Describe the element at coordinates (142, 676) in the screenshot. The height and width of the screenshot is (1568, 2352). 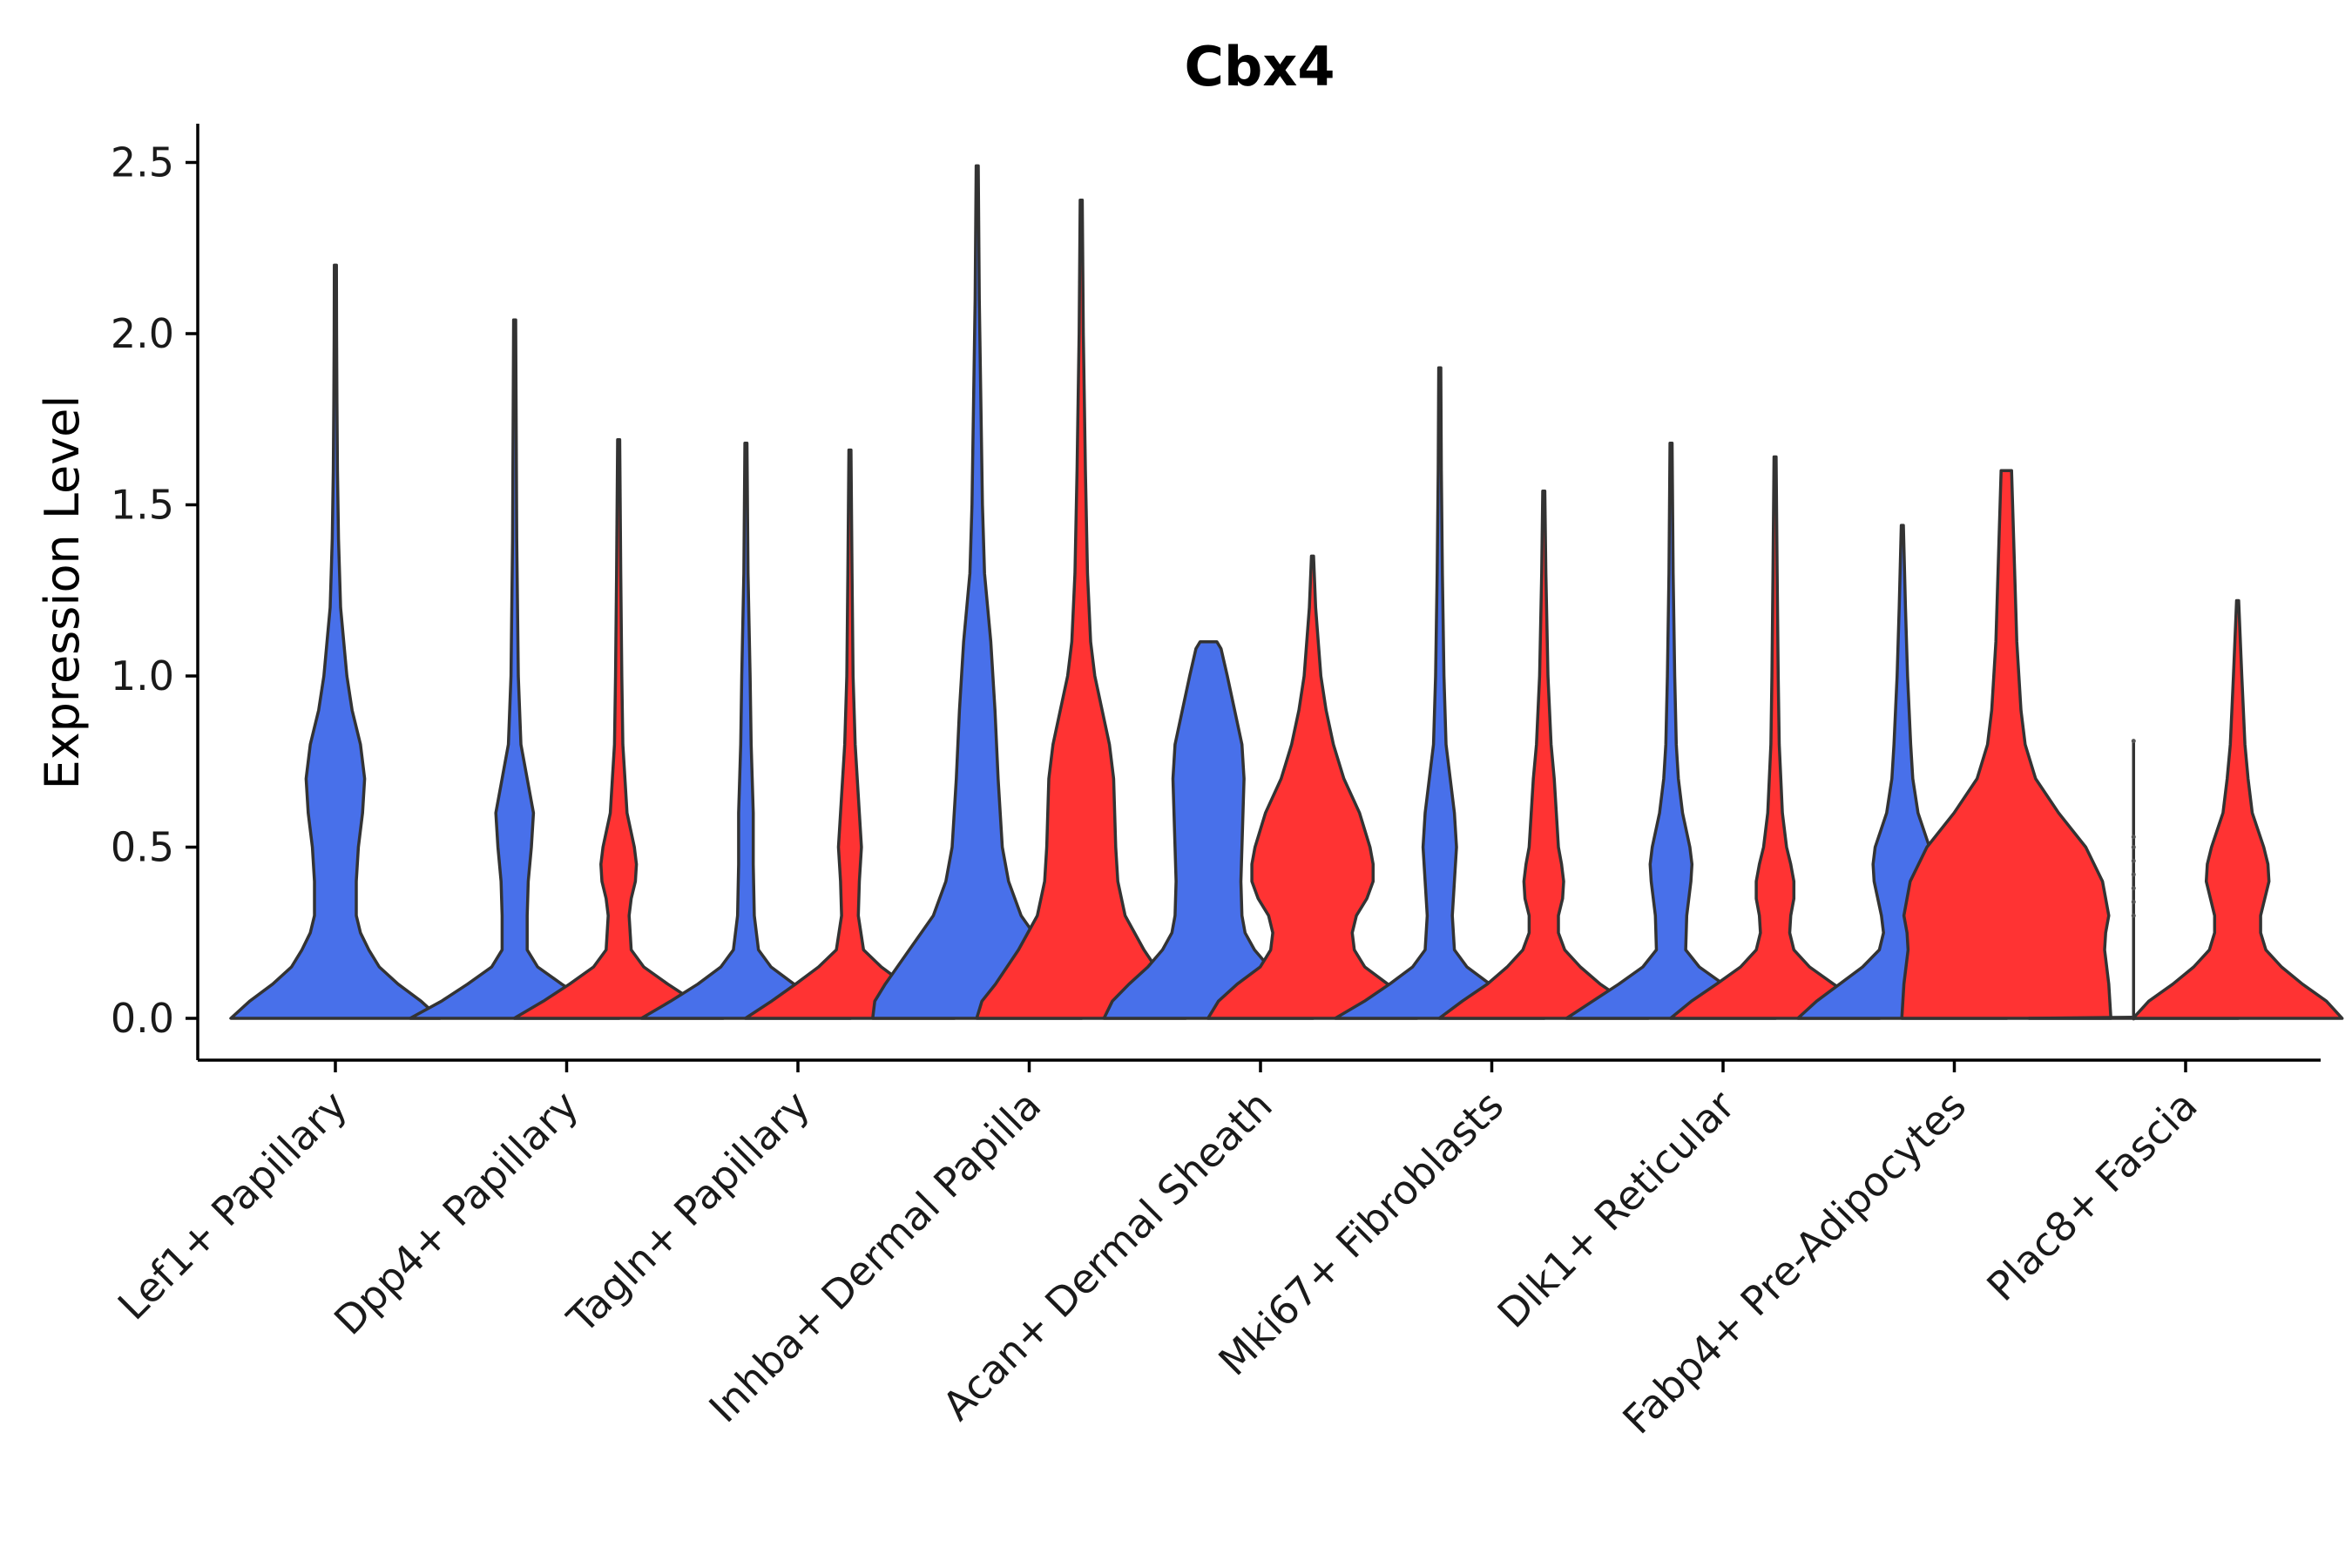
I see `y-tick-label: 1.0` at that location.